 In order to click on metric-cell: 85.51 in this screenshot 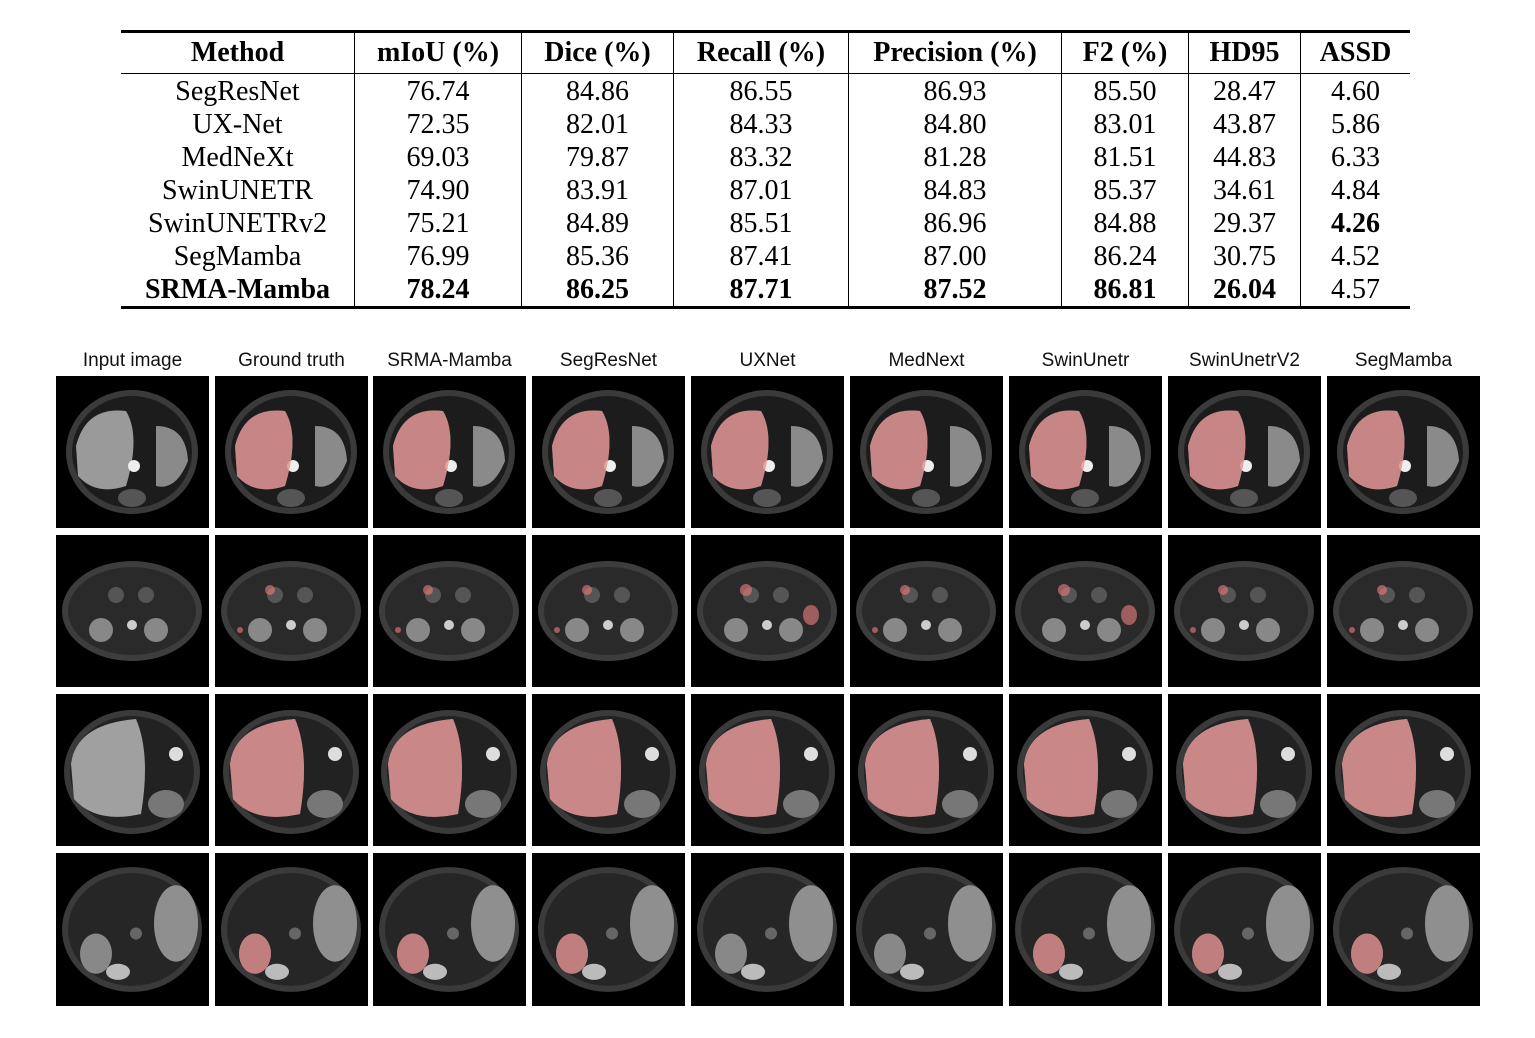, I will do `click(761, 223)`.